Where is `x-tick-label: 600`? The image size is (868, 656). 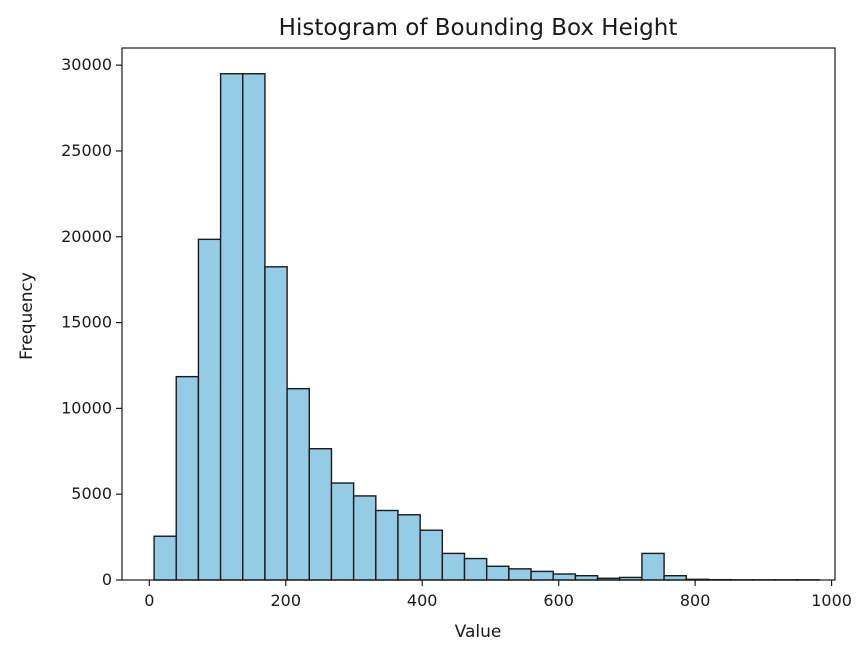
x-tick-label: 600 is located at coordinates (558, 600).